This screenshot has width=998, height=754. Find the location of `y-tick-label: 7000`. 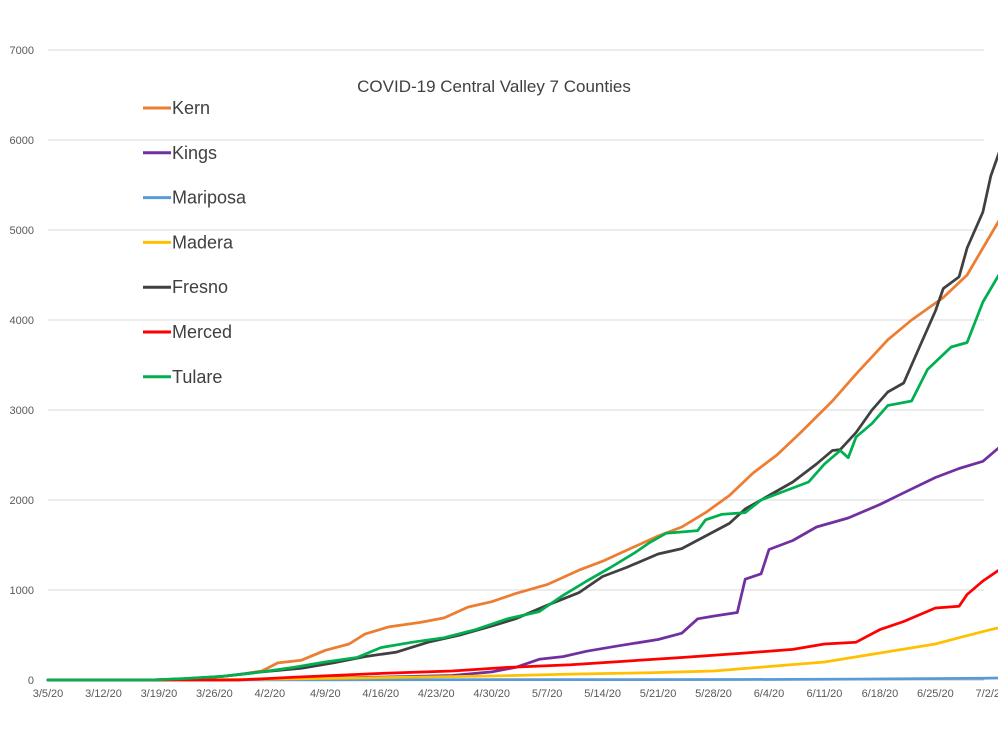

y-tick-label: 7000 is located at coordinates (22, 51).